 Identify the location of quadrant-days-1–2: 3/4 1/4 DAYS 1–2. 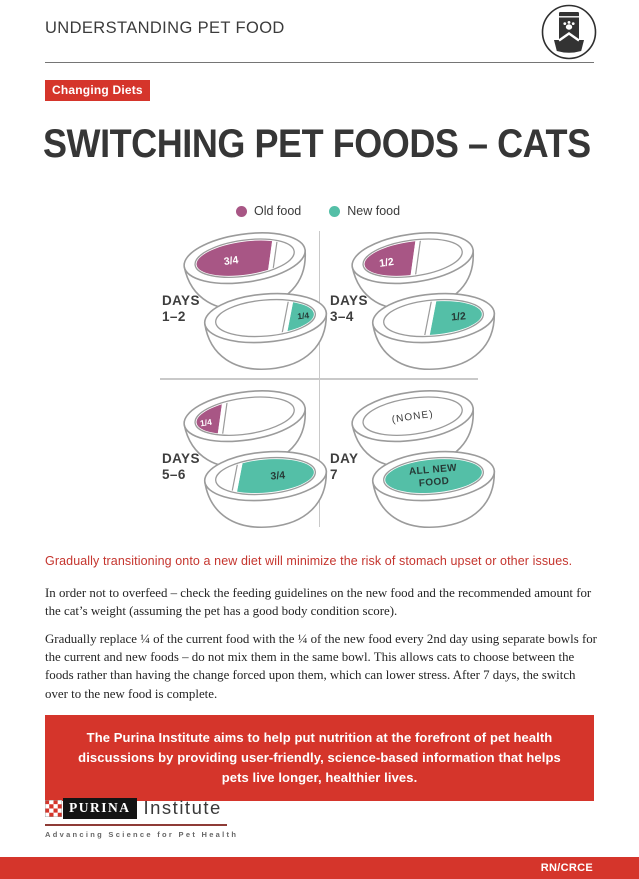
(244, 303).